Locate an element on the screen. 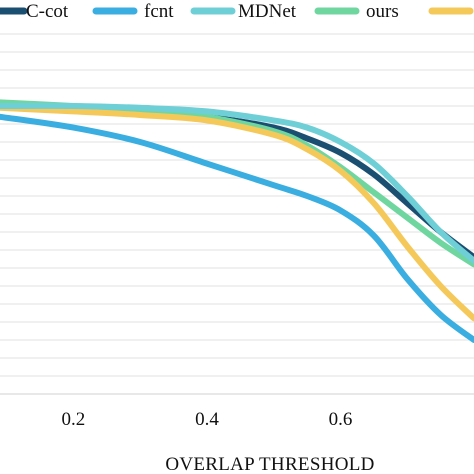 The width and height of the screenshot is (474, 474). legend-item-fcnt: fcnt is located at coordinates (133, 11).